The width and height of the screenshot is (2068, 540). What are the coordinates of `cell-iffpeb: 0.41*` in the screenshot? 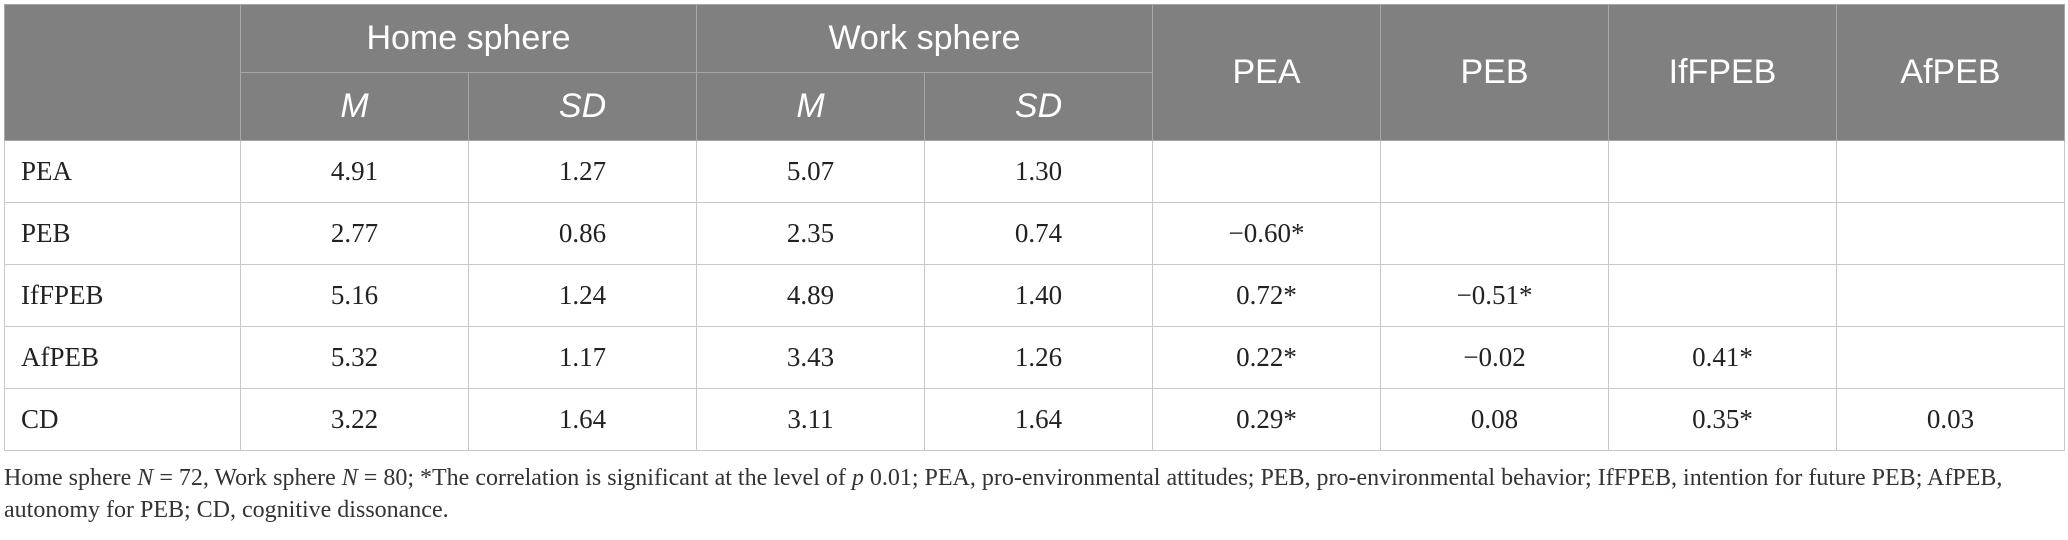 It's located at (1723, 357).